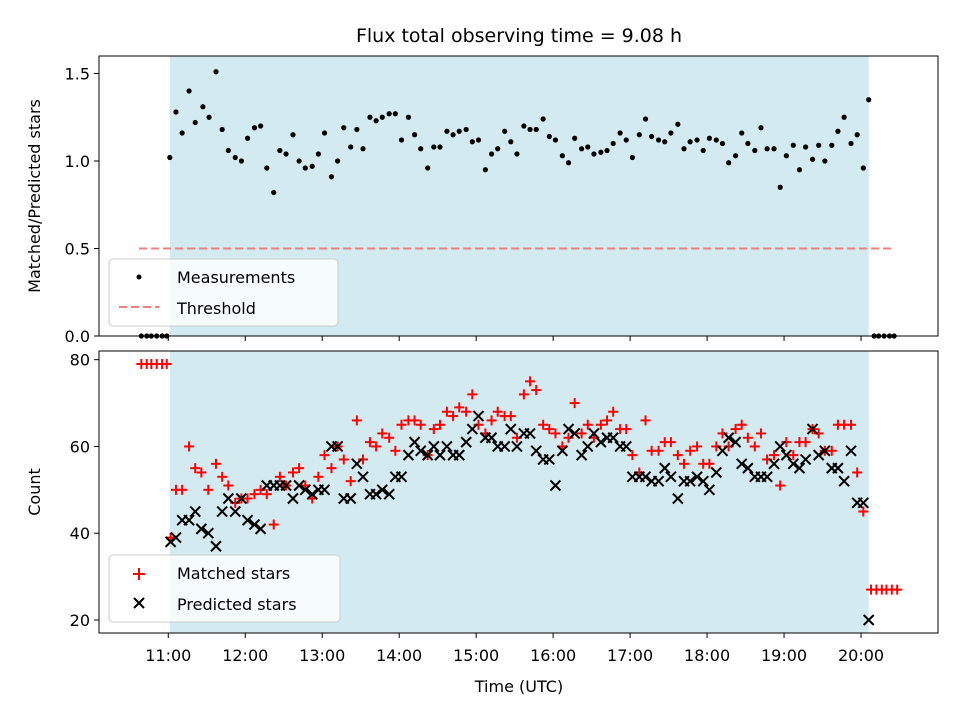 This screenshot has width=960, height=720. Describe the element at coordinates (77, 161) in the screenshot. I see `y-tick-label: 1.0` at that location.